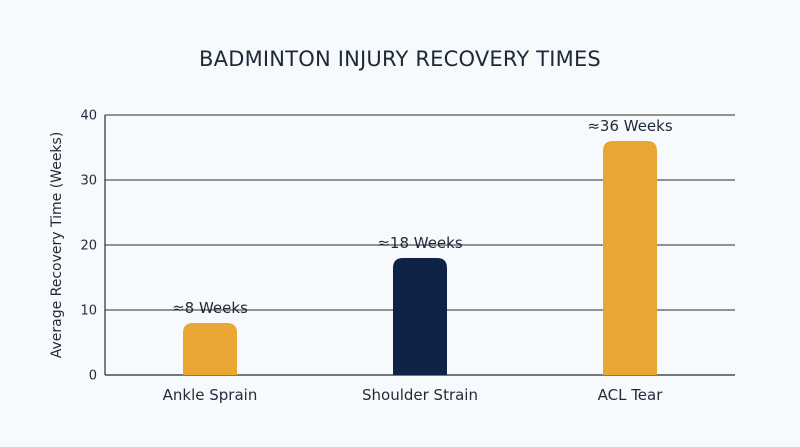  What do you see at coordinates (57, 245) in the screenshot?
I see `y-axis-label: Average Recovery Time (Weeks)` at bounding box center [57, 245].